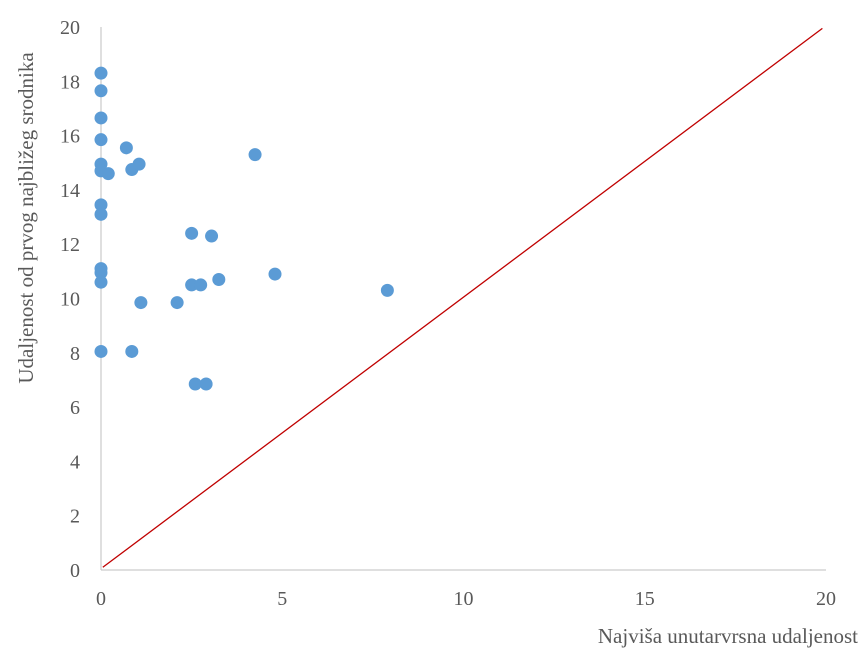  What do you see at coordinates (728, 636) in the screenshot?
I see `x-axis-title: Najviša unutarvrsna udaljenost` at bounding box center [728, 636].